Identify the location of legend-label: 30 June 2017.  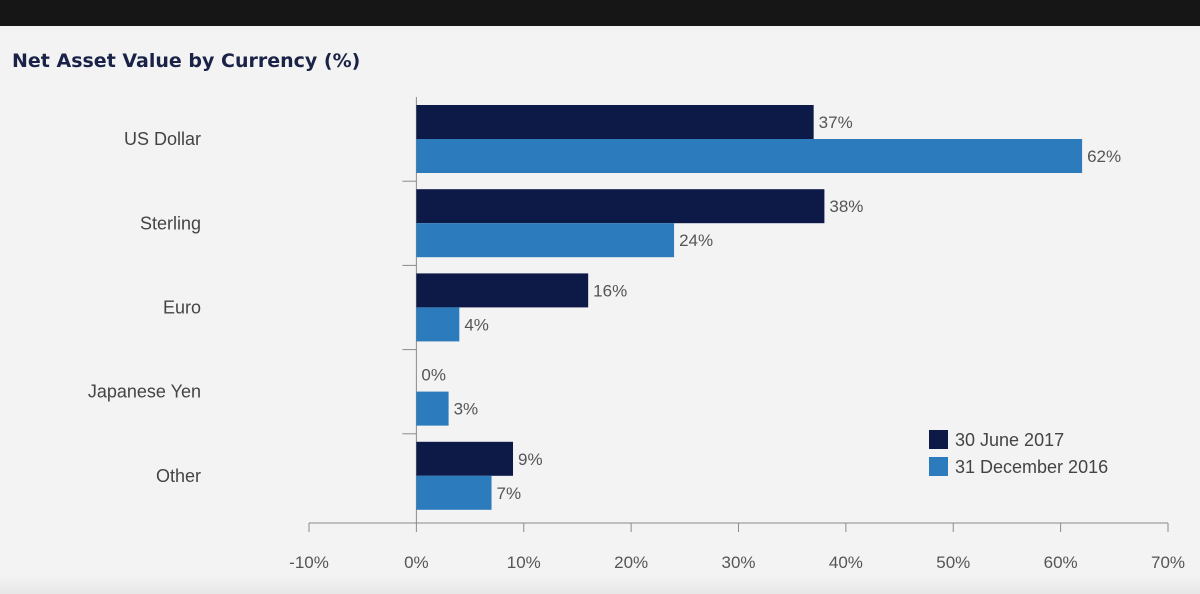
(1009, 440).